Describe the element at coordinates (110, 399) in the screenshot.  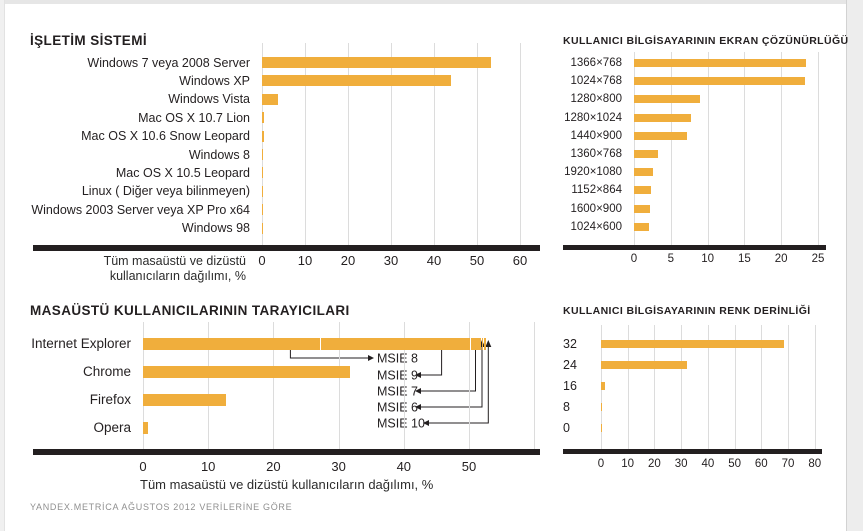
I see `browsers-category-label: Firefox` at that location.